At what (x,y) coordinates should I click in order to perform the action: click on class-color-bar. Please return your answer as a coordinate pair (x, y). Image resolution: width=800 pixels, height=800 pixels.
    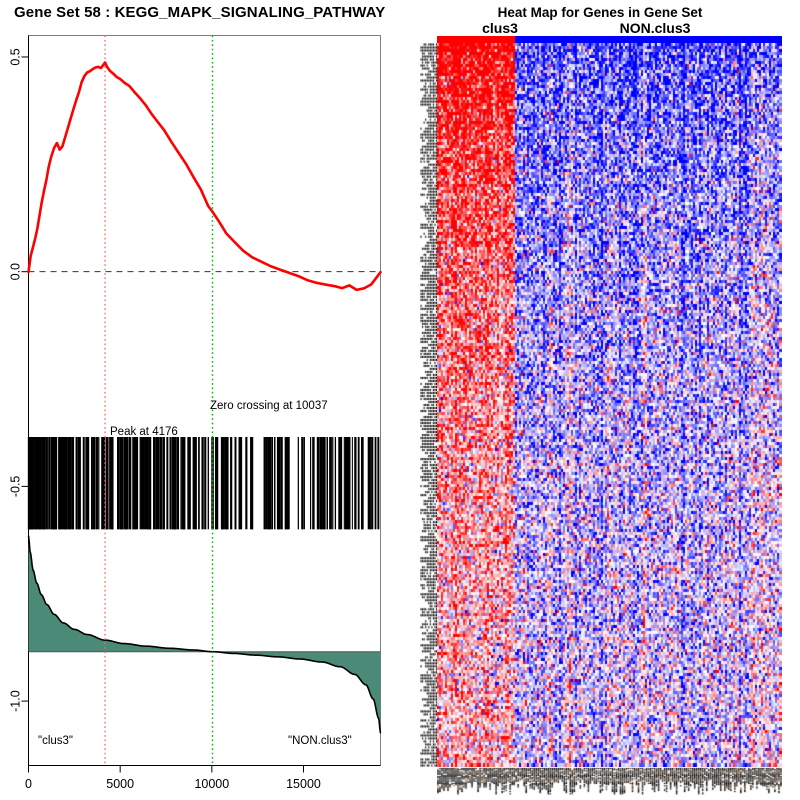
    Looking at the image, I should click on (609, 39).